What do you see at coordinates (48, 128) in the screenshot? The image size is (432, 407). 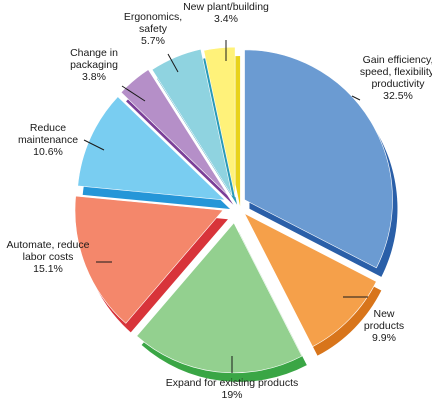 I see `slice-label: Reduce` at bounding box center [48, 128].